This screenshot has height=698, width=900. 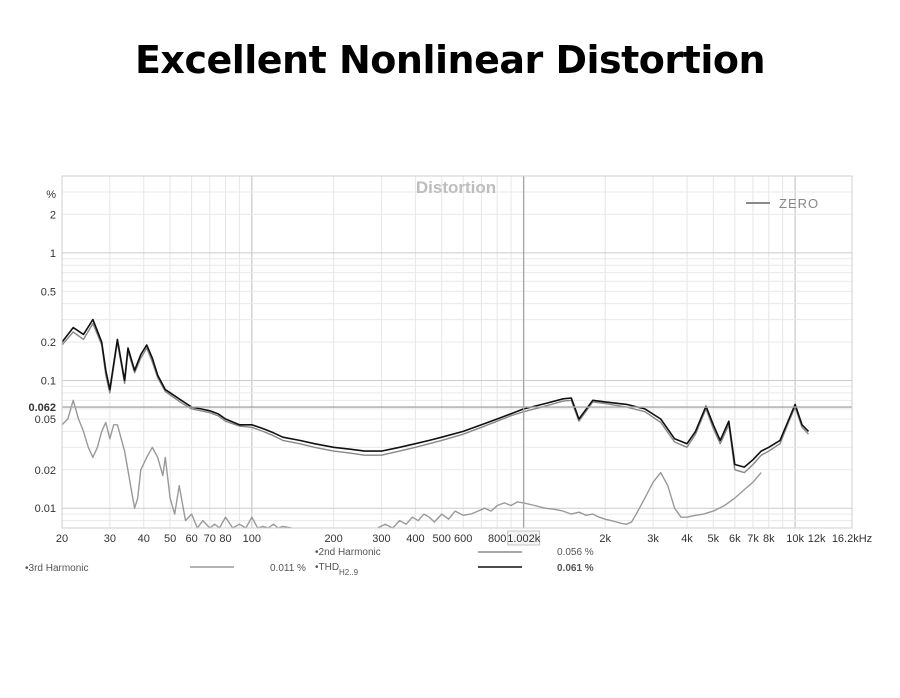 I want to click on x-tick-label: 10k, so click(x=795, y=539).